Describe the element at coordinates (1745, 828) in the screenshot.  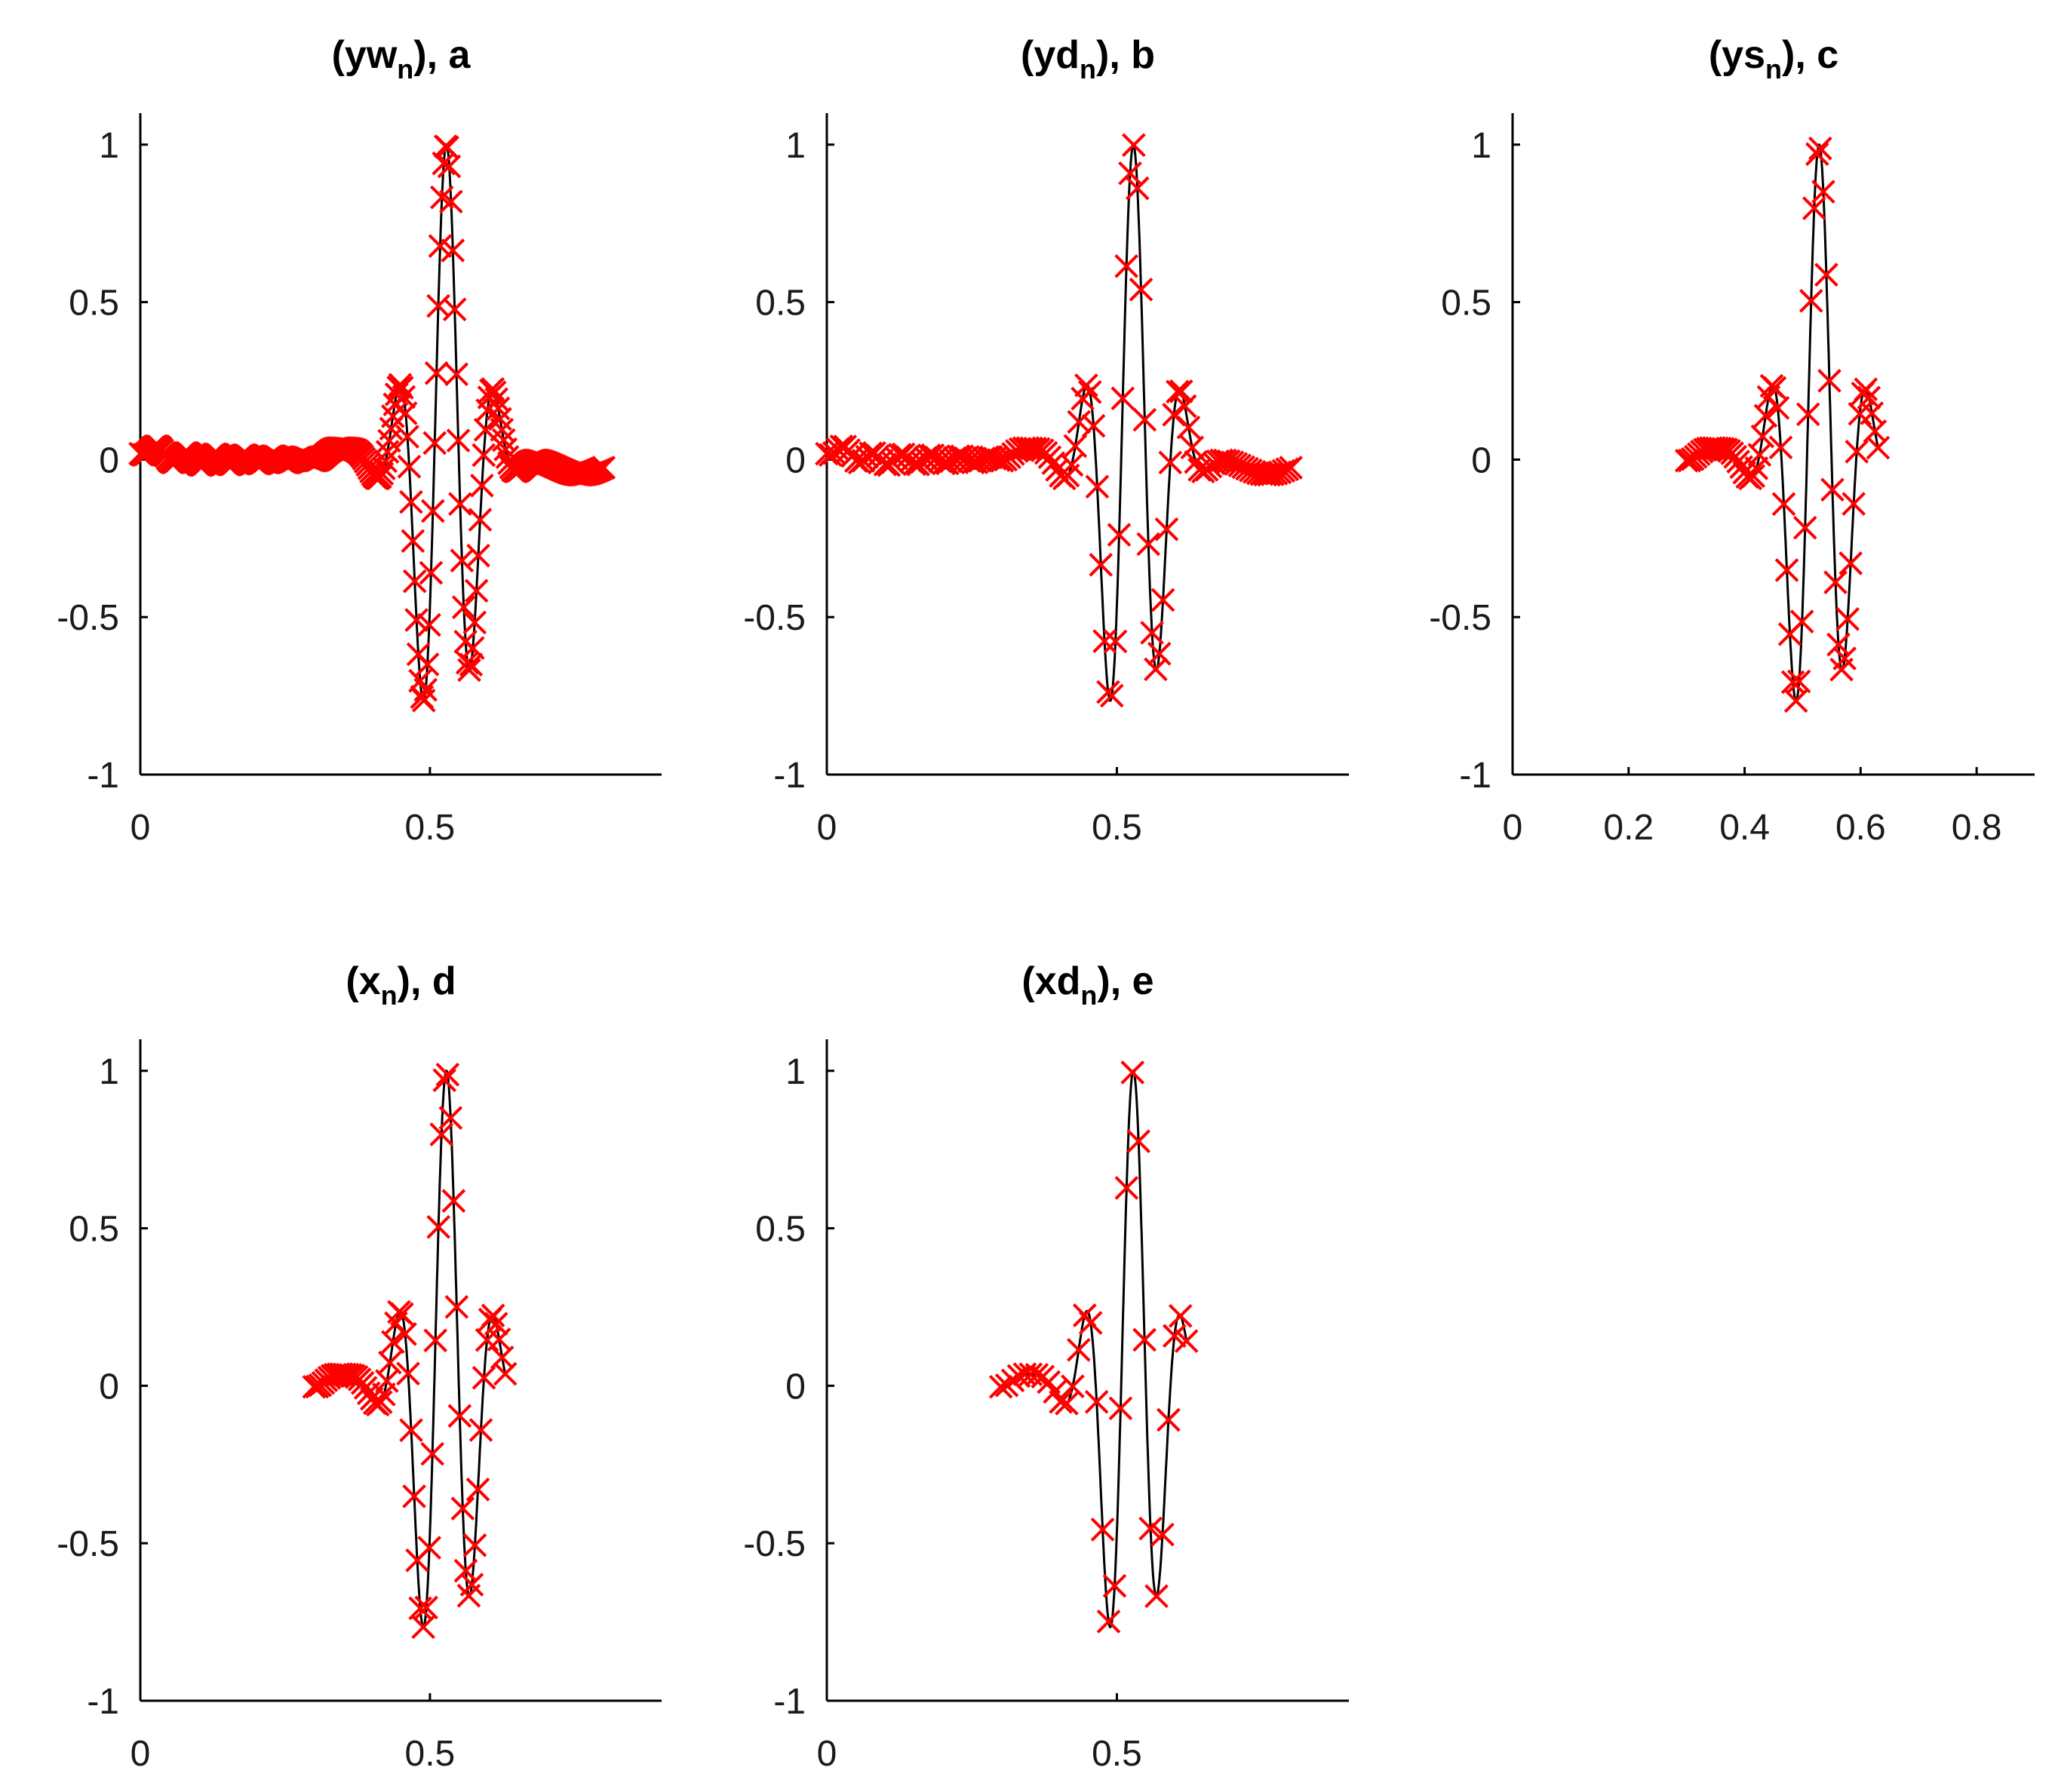
I see `x-tick-label: 0.4` at that location.